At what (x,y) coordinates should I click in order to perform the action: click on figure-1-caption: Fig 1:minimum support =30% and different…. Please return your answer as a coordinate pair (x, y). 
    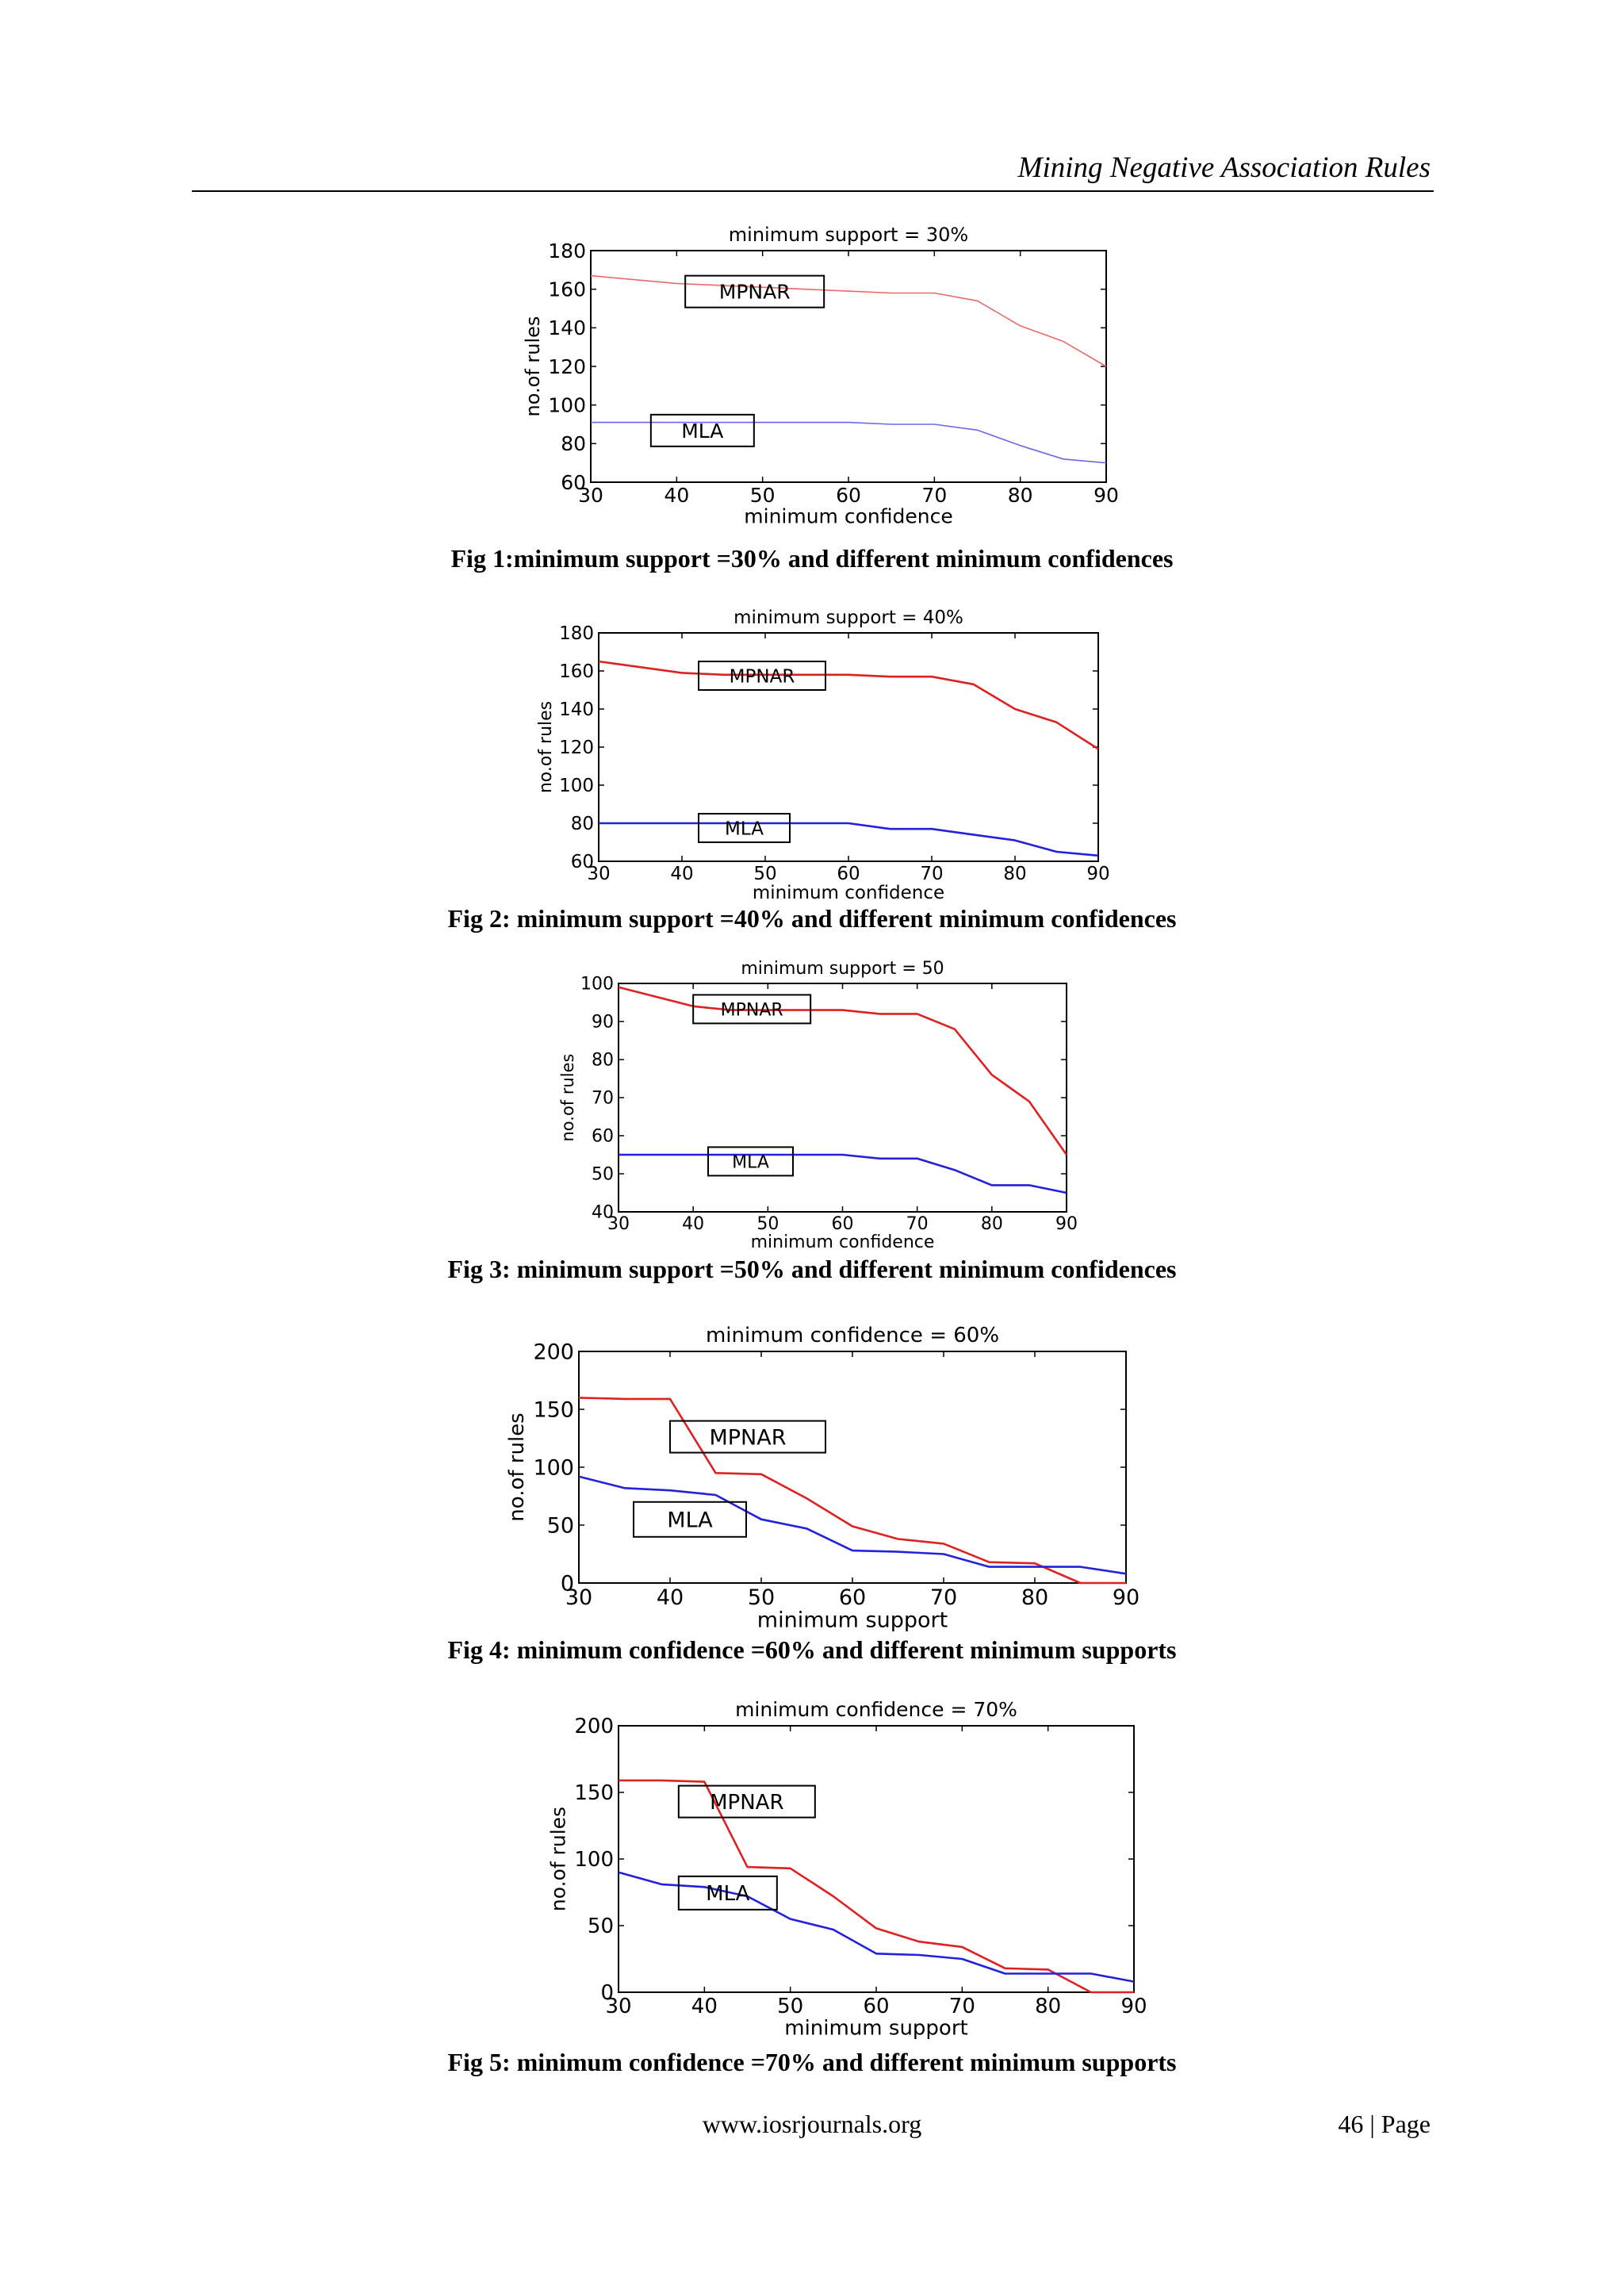
    Looking at the image, I should click on (812, 558).